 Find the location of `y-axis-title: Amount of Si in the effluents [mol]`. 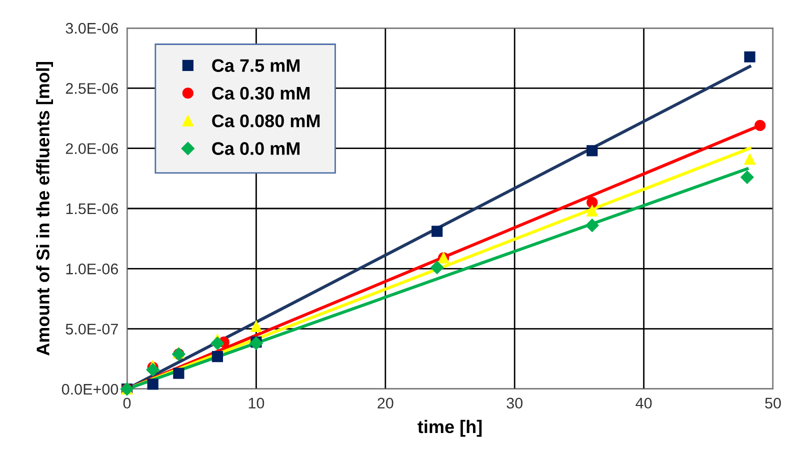

y-axis-title: Amount of Si in the effluents [mol] is located at coordinates (44, 209).